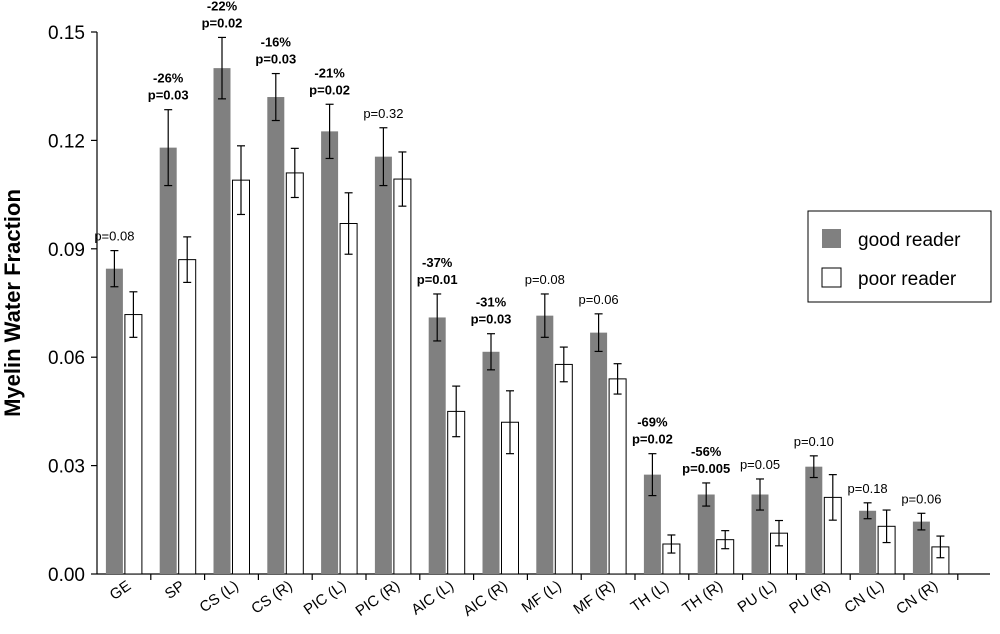 This screenshot has width=1000, height=634. Describe the element at coordinates (491, 462) in the screenshot. I see `bar-good-reader-aic-r` at that location.